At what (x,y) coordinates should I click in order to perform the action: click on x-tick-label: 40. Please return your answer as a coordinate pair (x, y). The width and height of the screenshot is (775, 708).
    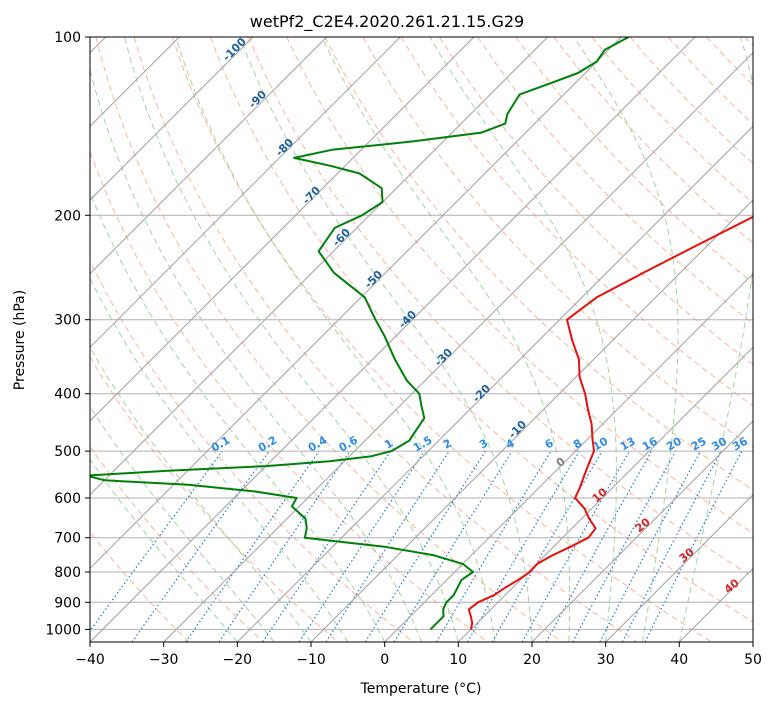
    Looking at the image, I should click on (679, 660).